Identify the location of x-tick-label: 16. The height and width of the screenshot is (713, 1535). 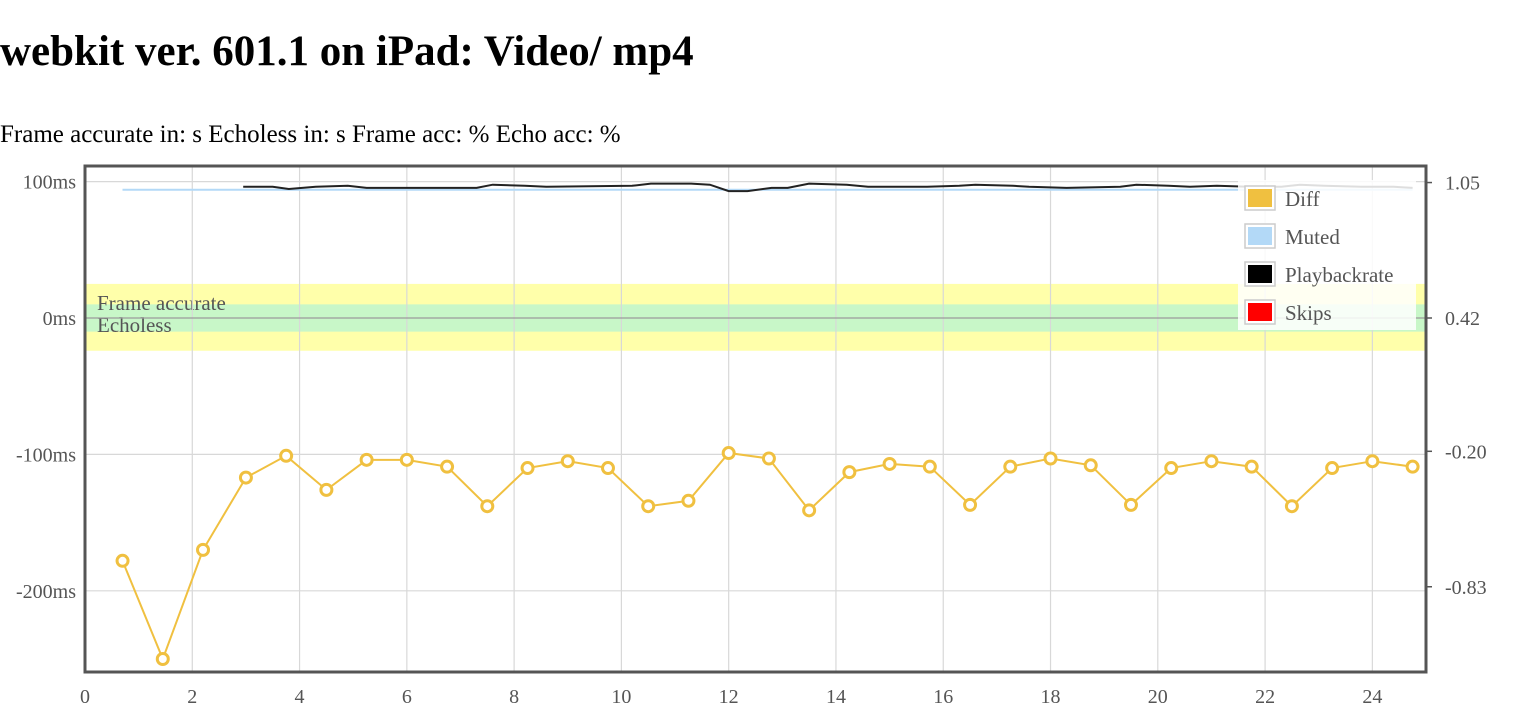
(943, 697).